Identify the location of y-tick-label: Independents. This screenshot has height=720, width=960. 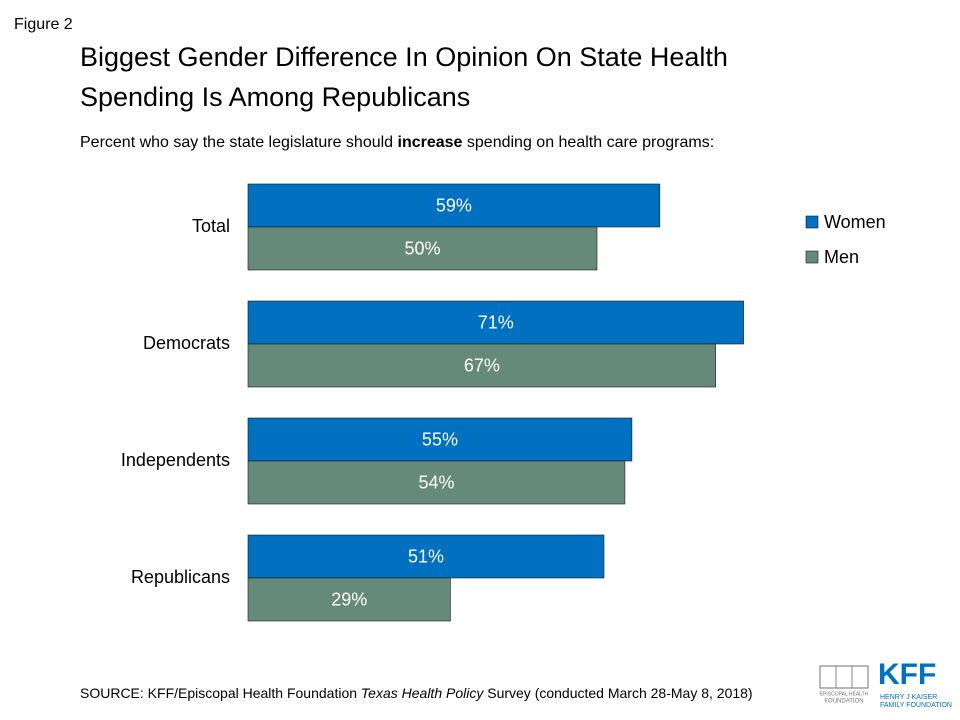
(175, 460).